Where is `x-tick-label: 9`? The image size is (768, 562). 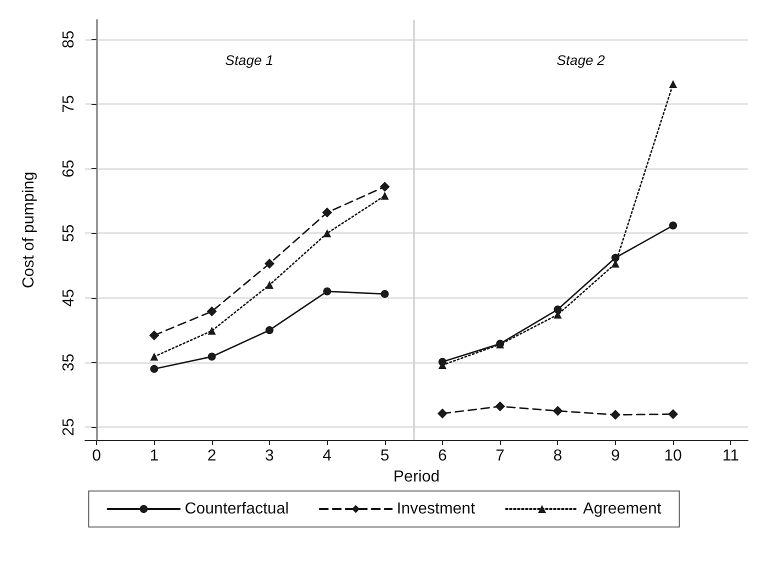 x-tick-label: 9 is located at coordinates (615, 456).